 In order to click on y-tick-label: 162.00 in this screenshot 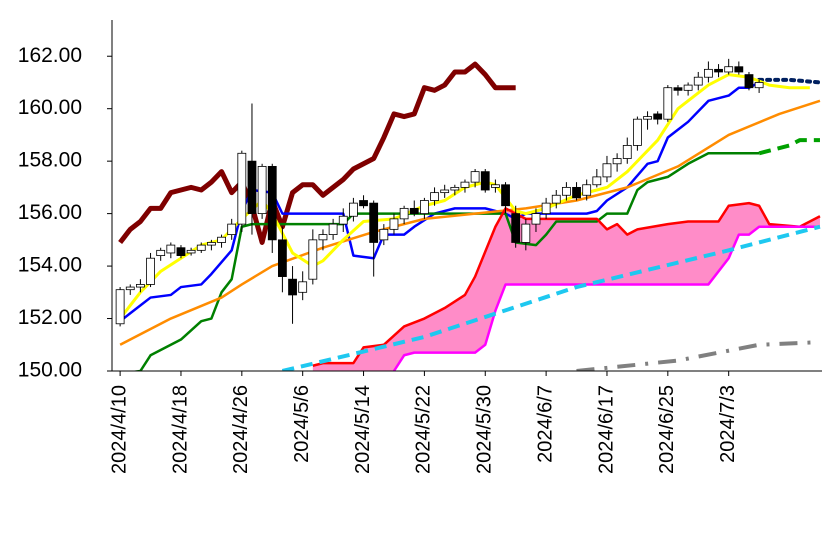, I will do `click(50, 55)`.